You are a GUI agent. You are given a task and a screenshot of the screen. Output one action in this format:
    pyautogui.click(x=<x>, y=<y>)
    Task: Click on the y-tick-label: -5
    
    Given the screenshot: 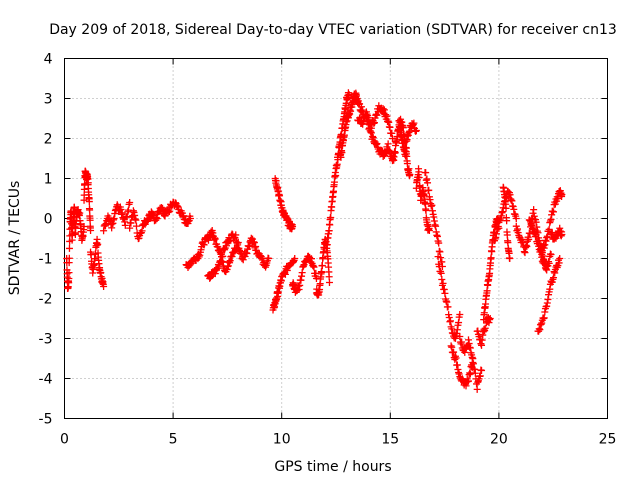 What is the action you would take?
    pyautogui.click(x=46, y=420)
    